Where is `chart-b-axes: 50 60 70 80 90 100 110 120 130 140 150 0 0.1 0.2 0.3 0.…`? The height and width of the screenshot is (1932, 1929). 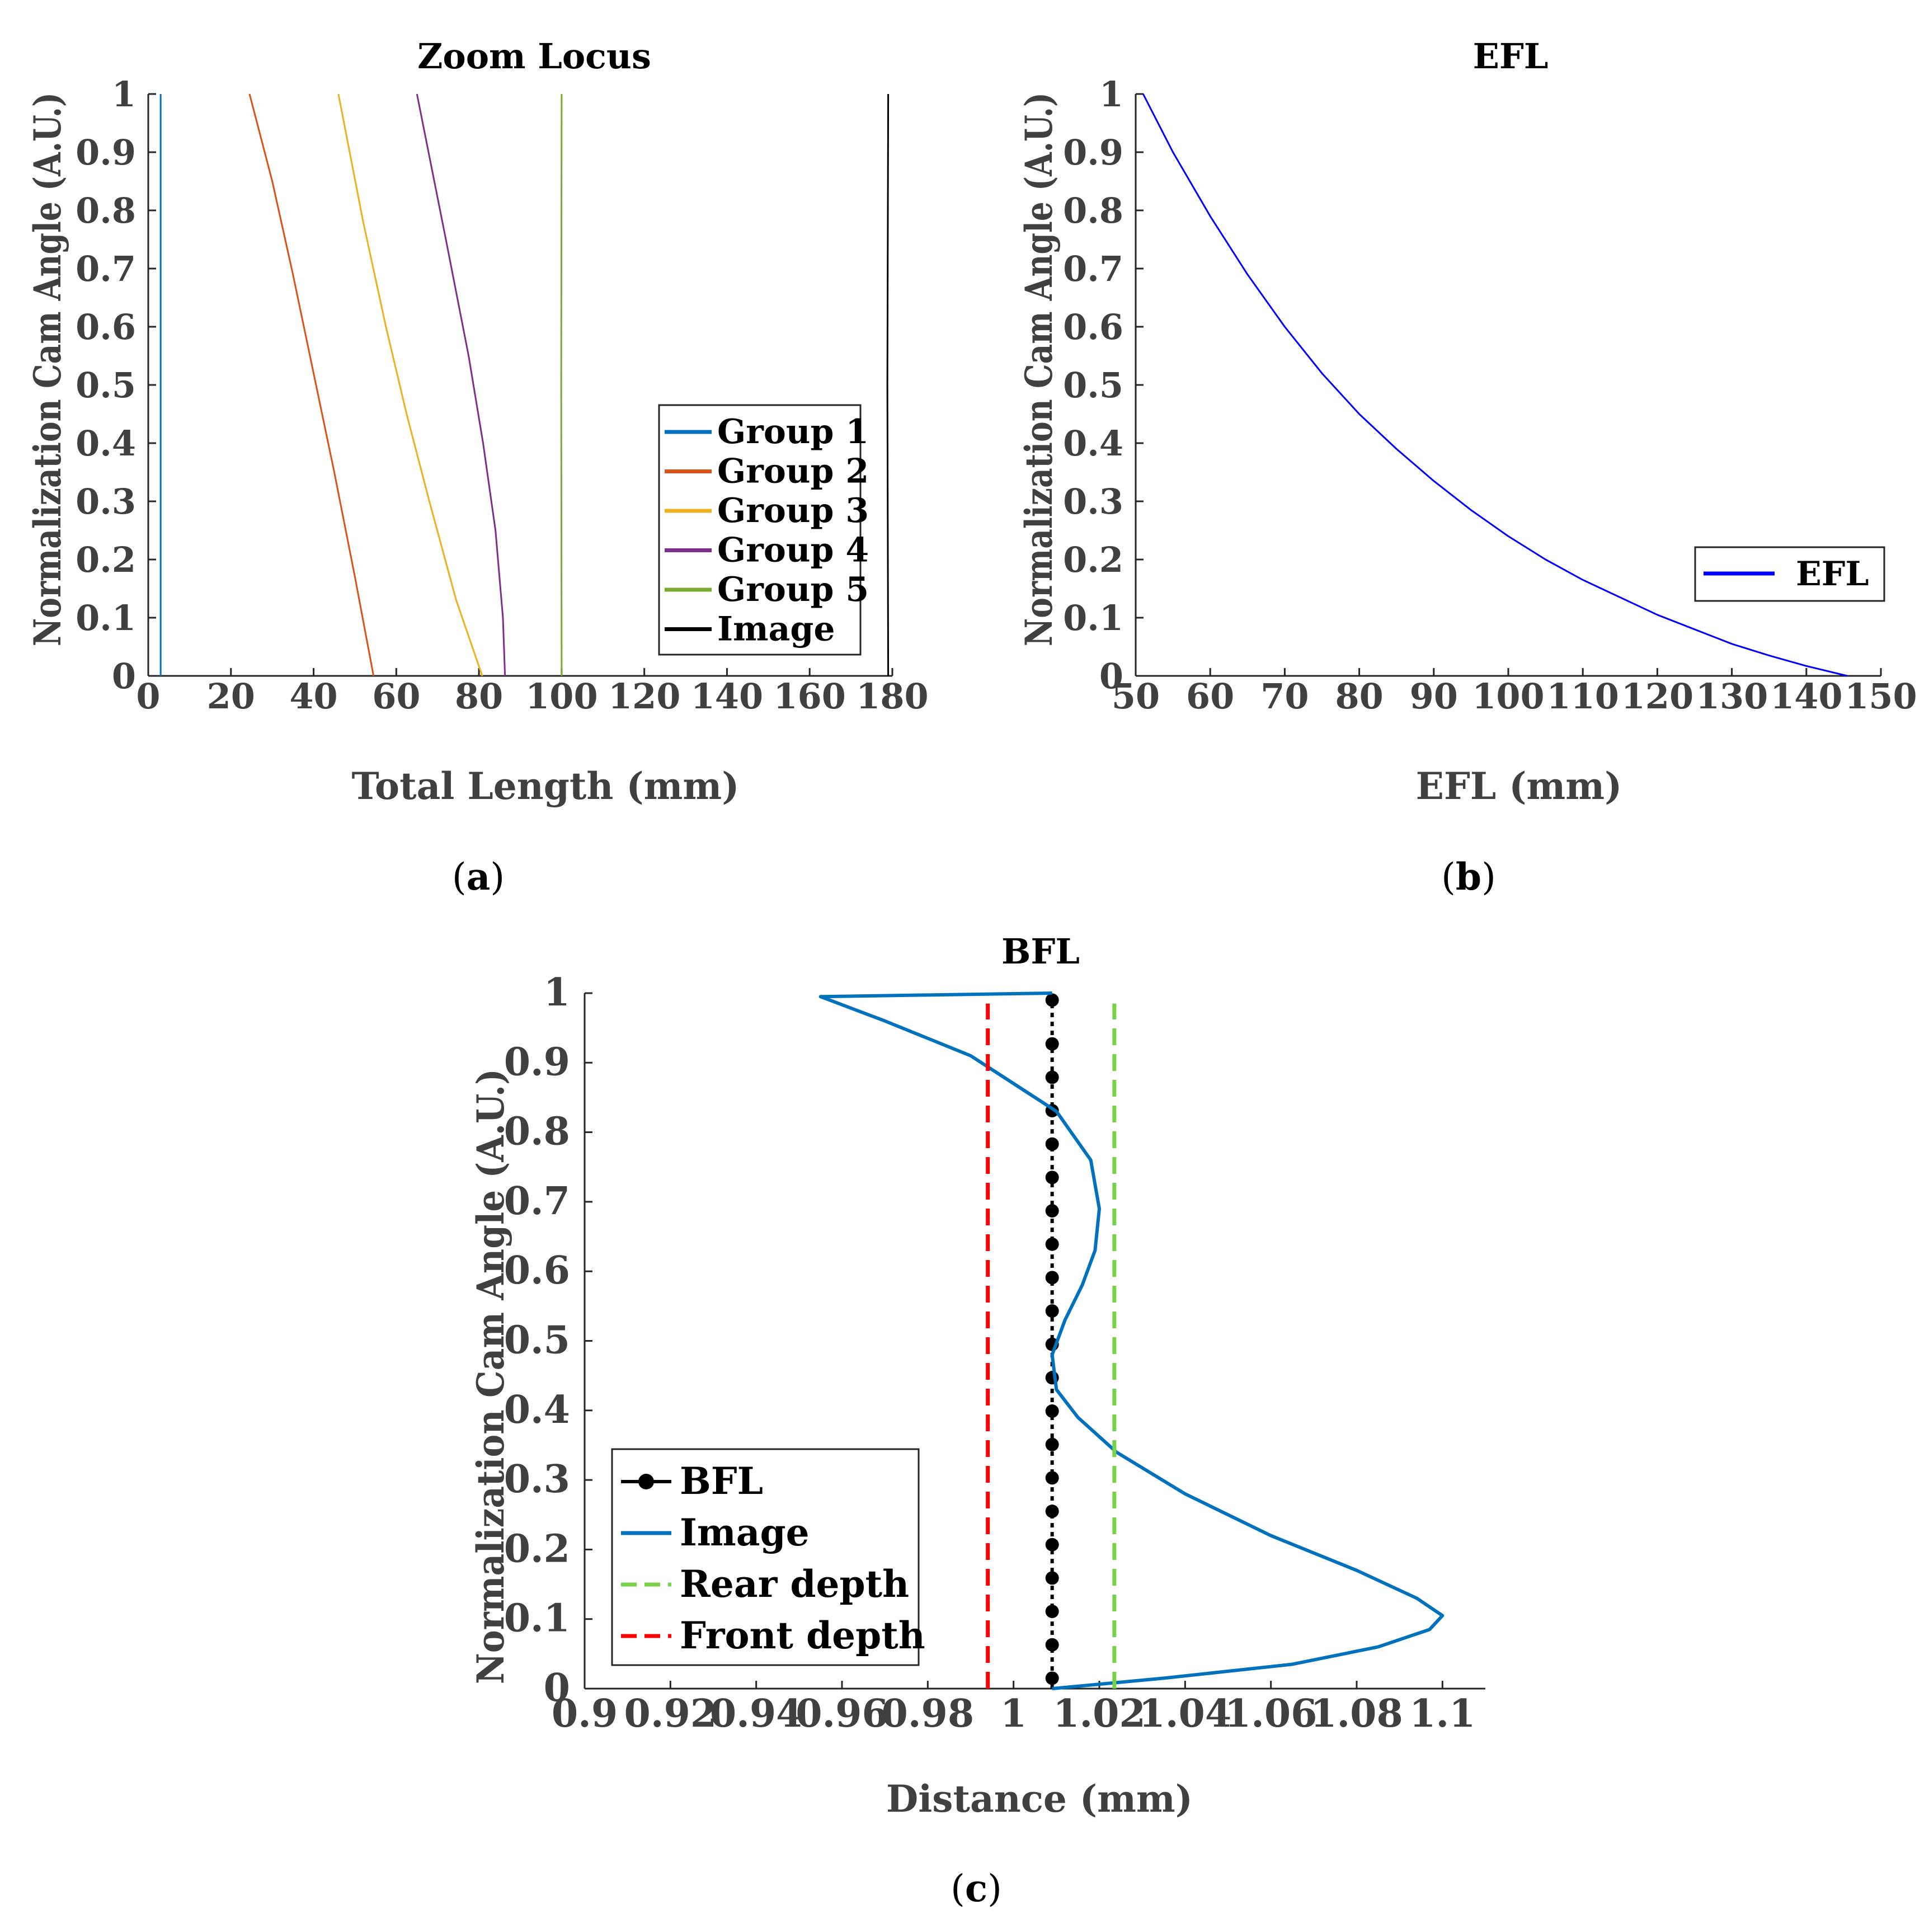 chart-b-axes: 50 60 70 80 90 100 110 120 130 140 150 0 0.1 0.2 0.3 0.… is located at coordinates (1490, 395).